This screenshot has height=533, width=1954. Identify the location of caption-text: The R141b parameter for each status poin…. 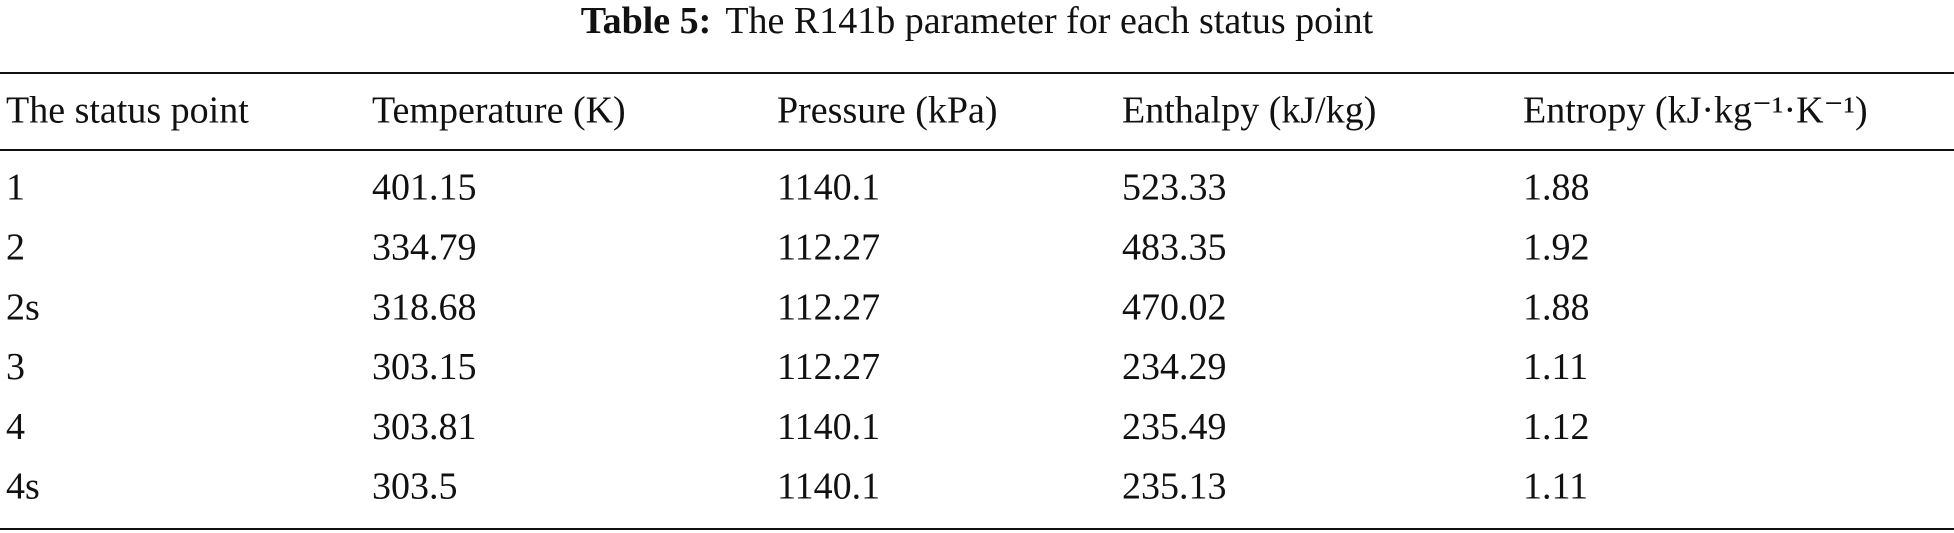
(1049, 21).